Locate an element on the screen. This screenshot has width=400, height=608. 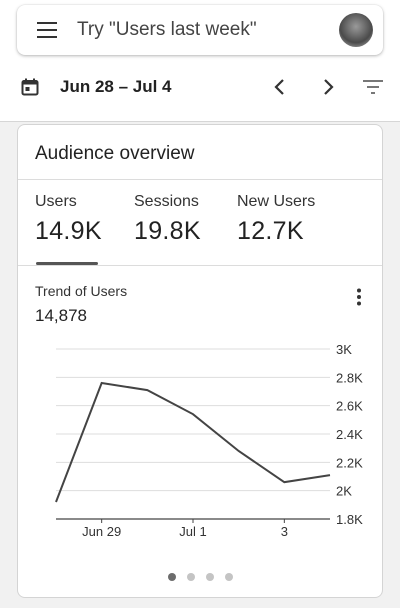
menu-icon is located at coordinates (48, 30).